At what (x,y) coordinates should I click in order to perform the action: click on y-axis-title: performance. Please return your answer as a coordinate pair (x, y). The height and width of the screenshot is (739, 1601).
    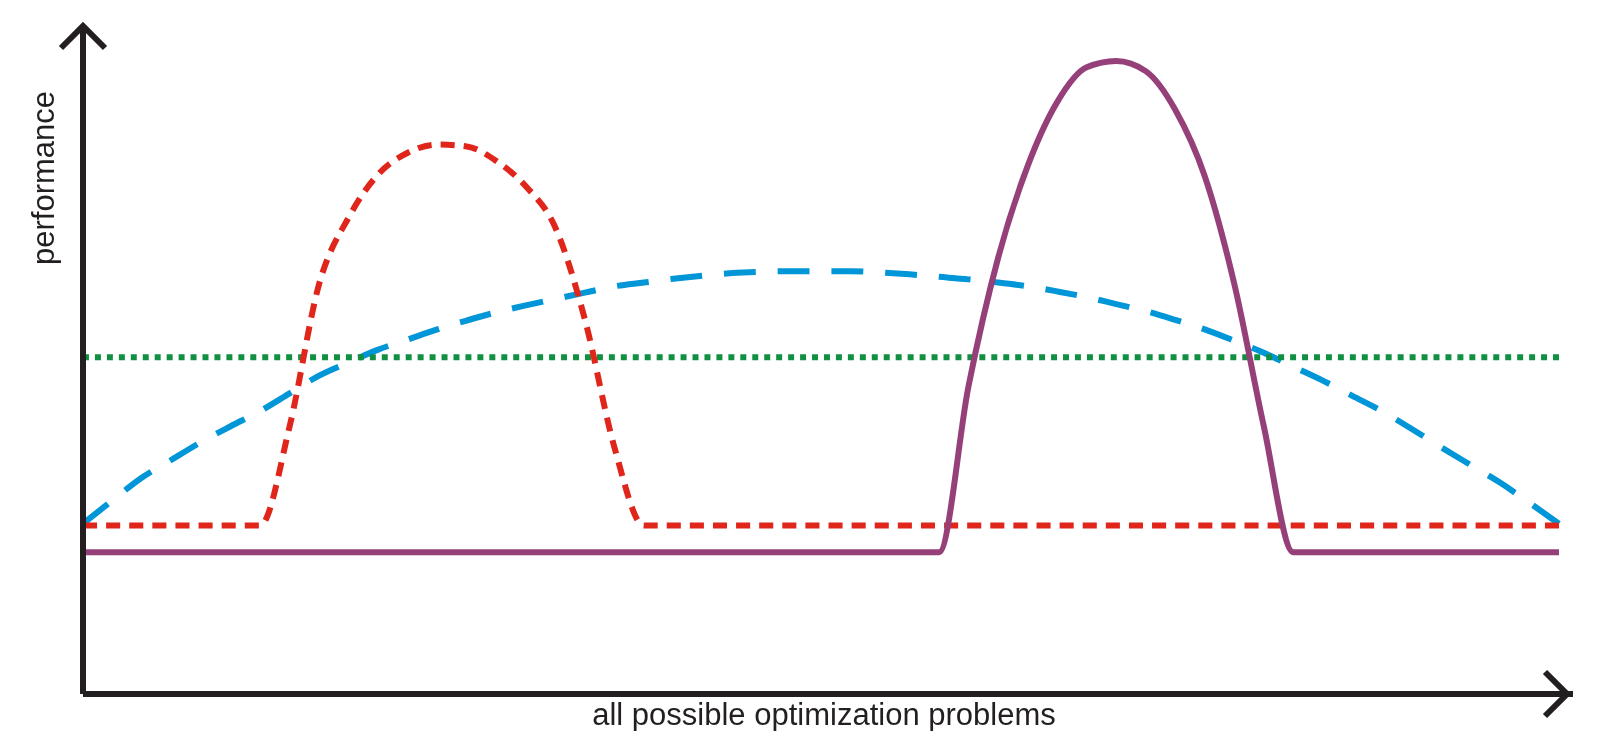
    Looking at the image, I should click on (43, 178).